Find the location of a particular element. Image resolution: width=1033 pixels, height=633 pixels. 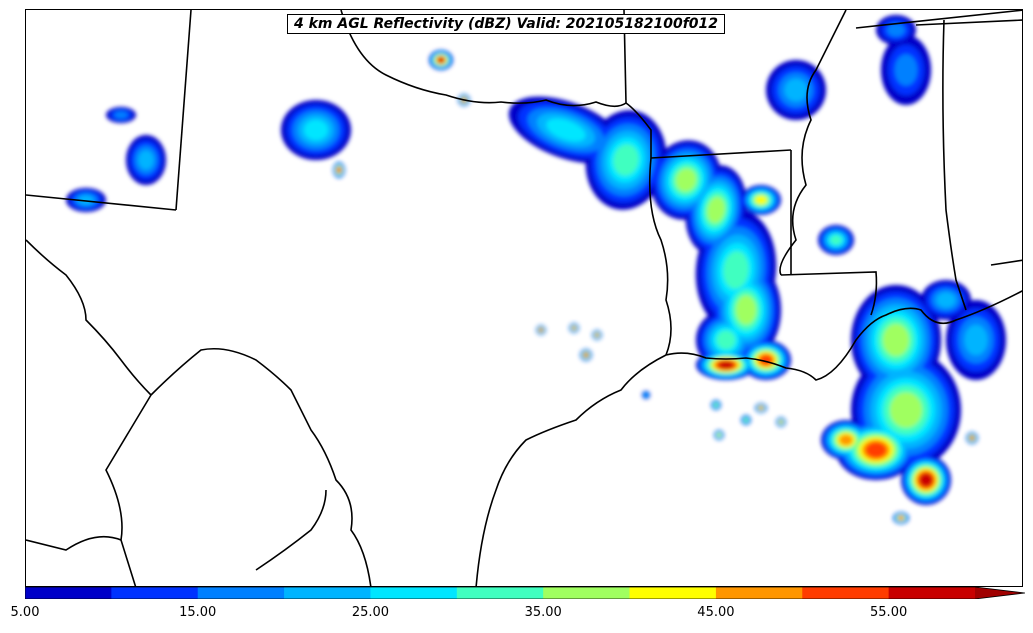

colorbar-tick-label: 25.00 is located at coordinates (370, 612).